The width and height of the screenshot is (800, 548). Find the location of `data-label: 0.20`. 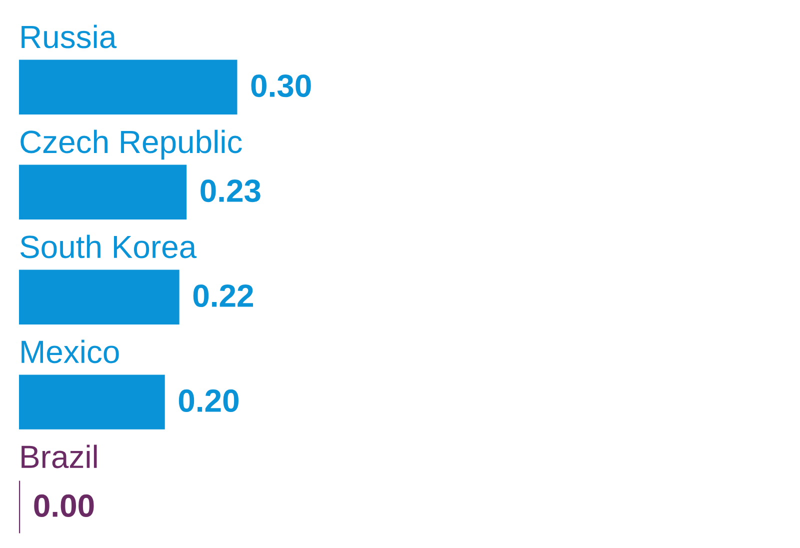

data-label: 0.20 is located at coordinates (208, 400).